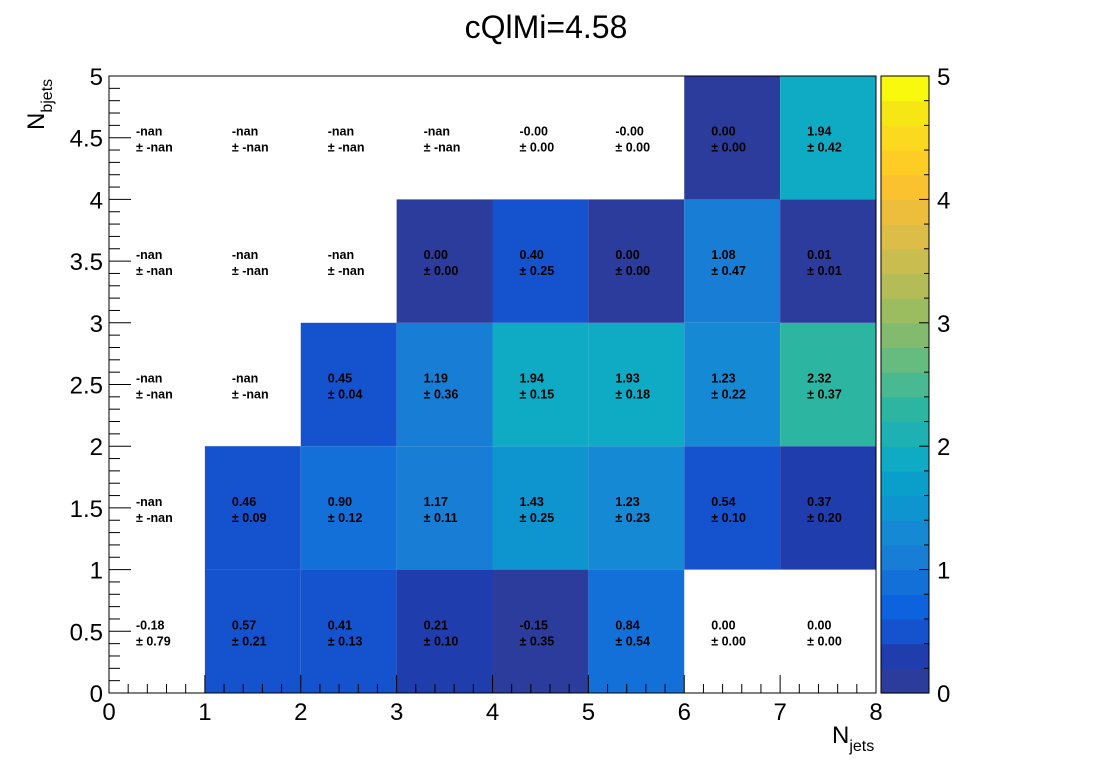 This screenshot has height=772, width=1096. What do you see at coordinates (534, 625) in the screenshot?
I see `cell-value-label: -0.15` at bounding box center [534, 625].